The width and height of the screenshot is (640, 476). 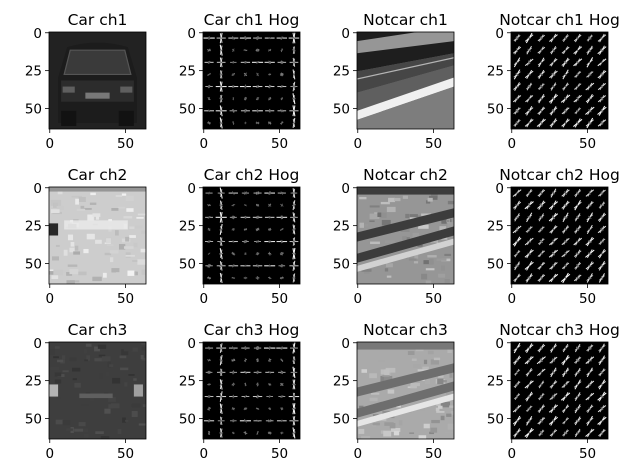 I want to click on panel-title: Car ch3 Hog, so click(x=252, y=330).